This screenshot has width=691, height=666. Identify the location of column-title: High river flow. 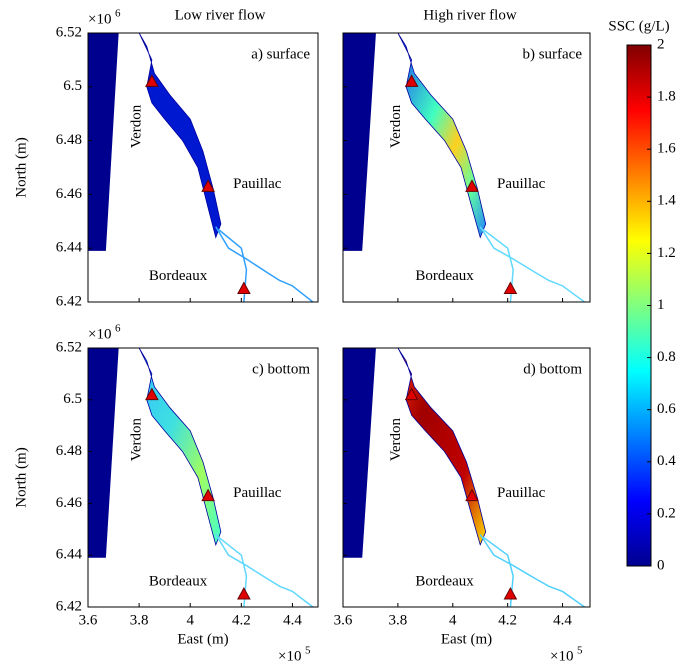
(469, 15).